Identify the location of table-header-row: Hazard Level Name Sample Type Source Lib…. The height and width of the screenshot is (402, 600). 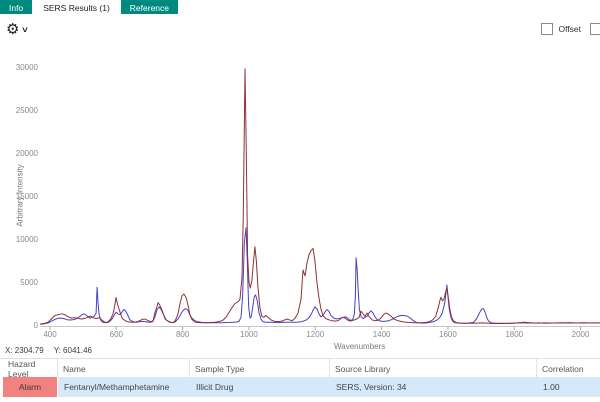
(300, 369).